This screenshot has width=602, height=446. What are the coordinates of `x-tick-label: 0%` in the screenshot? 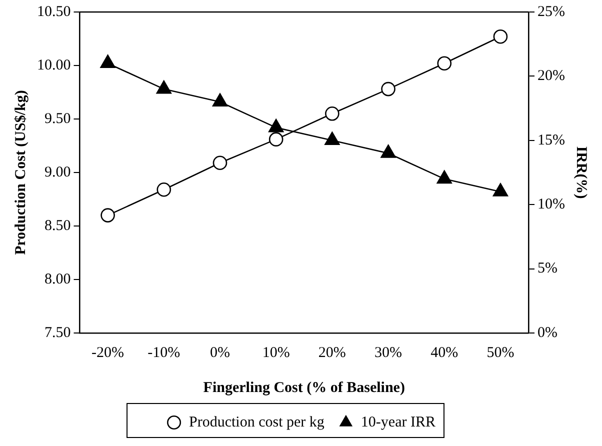 It's located at (220, 352).